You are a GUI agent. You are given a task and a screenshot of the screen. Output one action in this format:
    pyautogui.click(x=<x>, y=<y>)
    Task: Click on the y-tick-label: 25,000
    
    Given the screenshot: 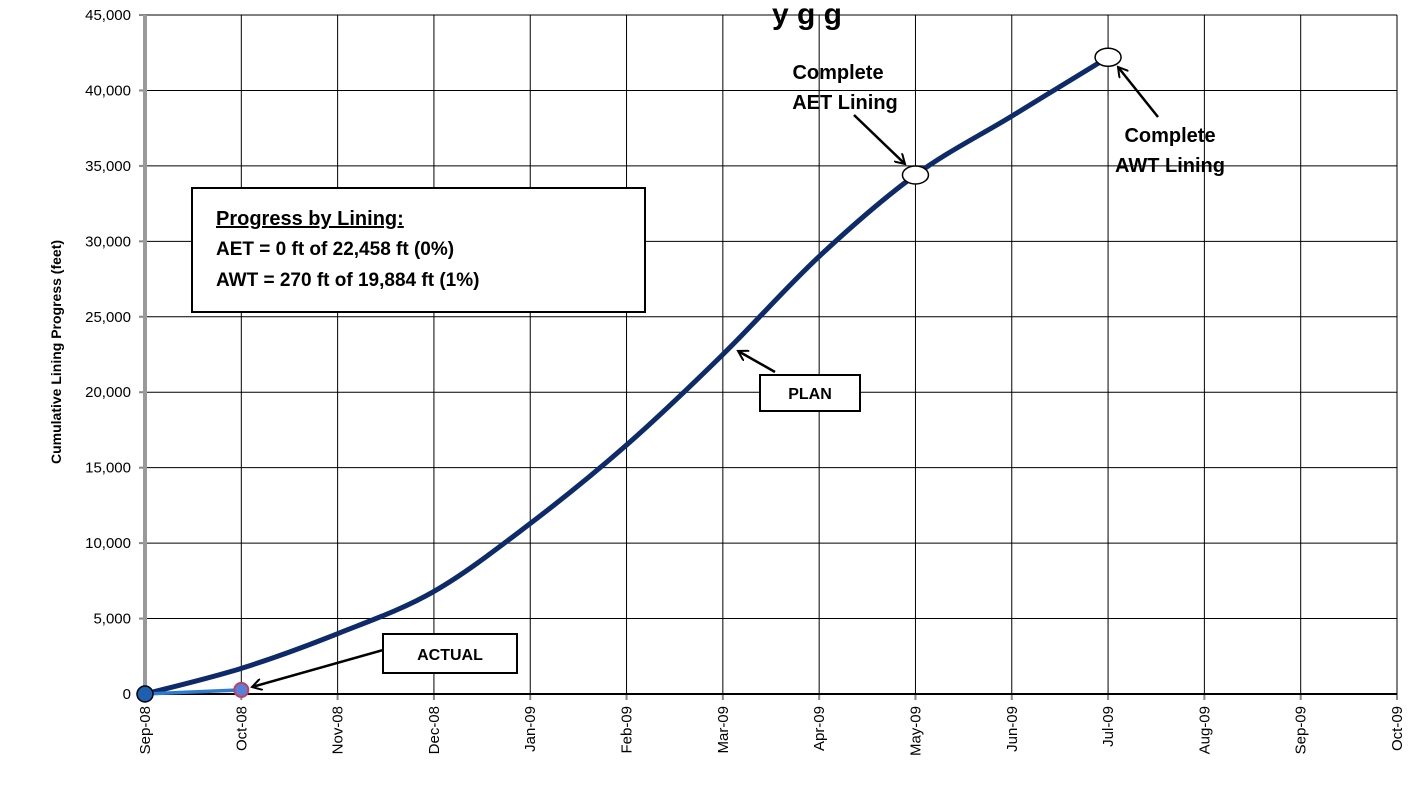 What is the action you would take?
    pyautogui.click(x=108, y=317)
    